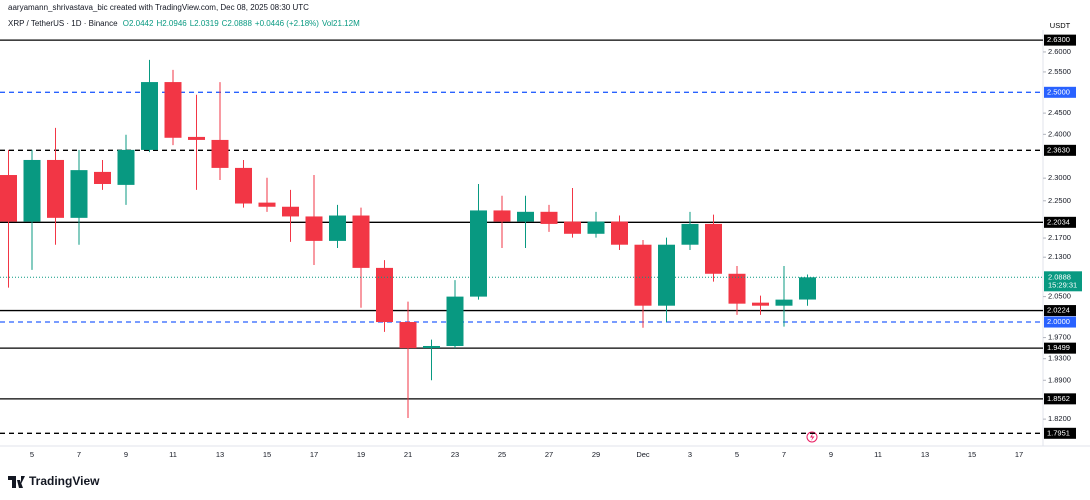 This screenshot has height=500, width=1090. What do you see at coordinates (1059, 112) in the screenshot?
I see `y-tick-label: 2.4500` at bounding box center [1059, 112].